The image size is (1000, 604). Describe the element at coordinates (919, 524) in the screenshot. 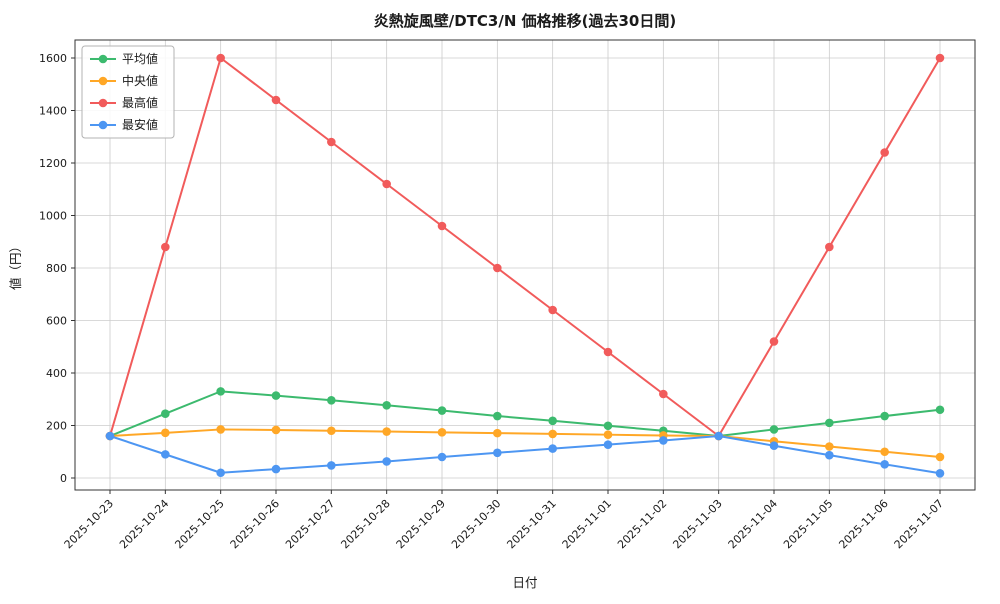

I see `x-tick-label: 2025-11-07` at that location.